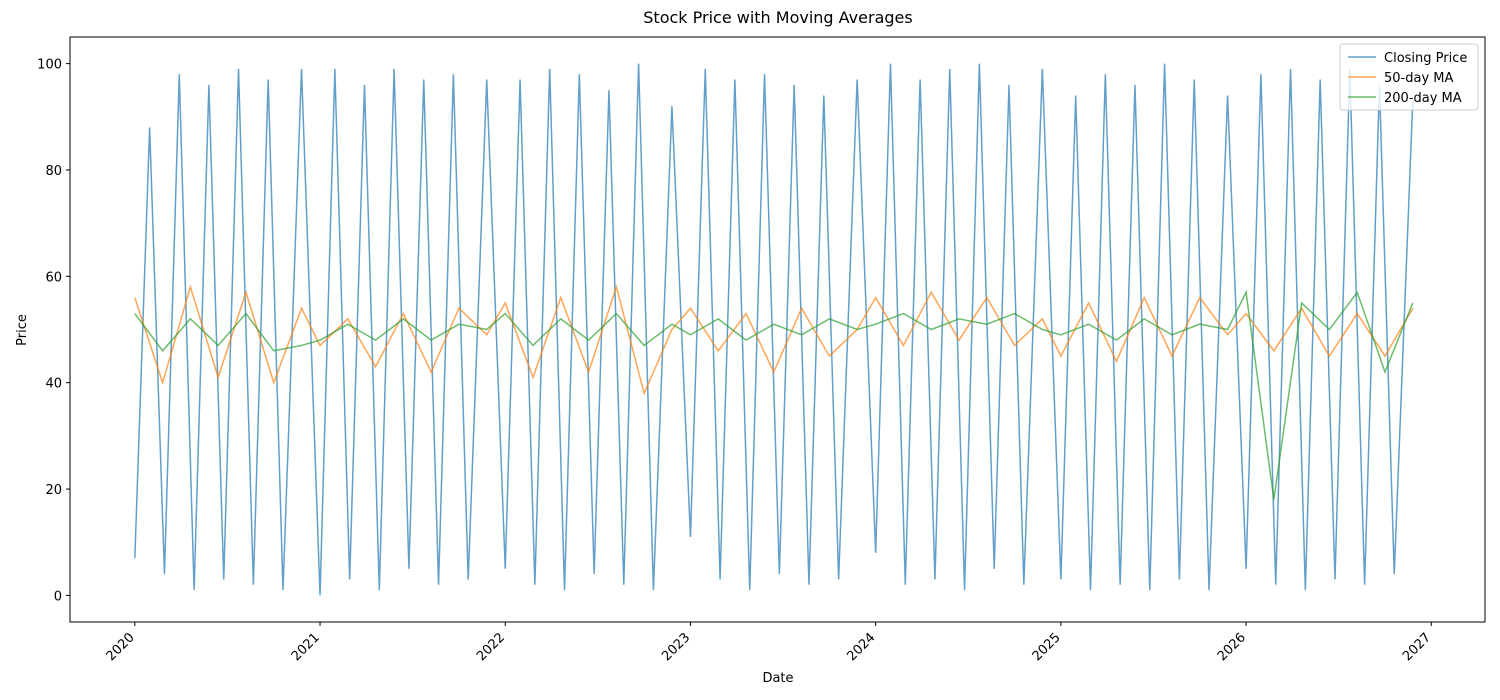 The height and width of the screenshot is (700, 1500). I want to click on x-axis-label: Date, so click(777, 678).